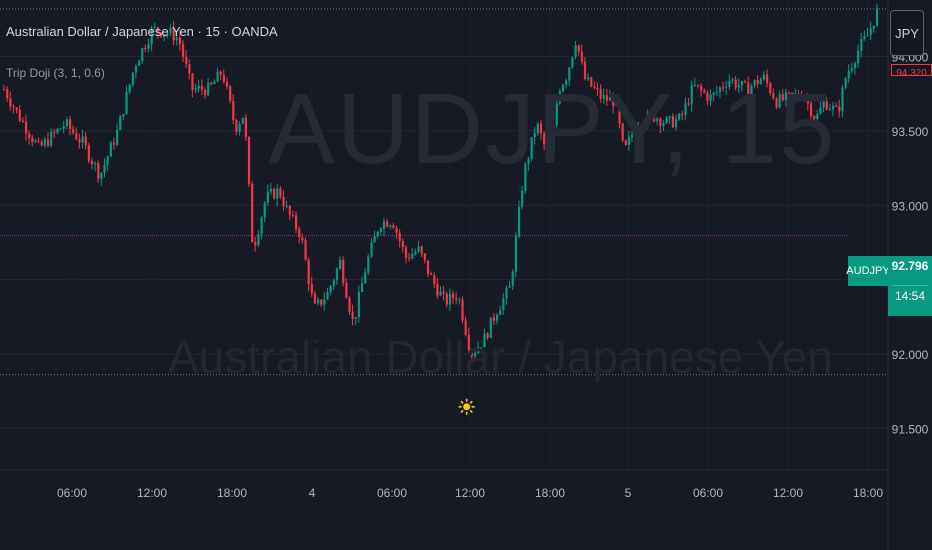  Describe the element at coordinates (910, 429) in the screenshot. I see `price-tick-label: 91.500` at that location.